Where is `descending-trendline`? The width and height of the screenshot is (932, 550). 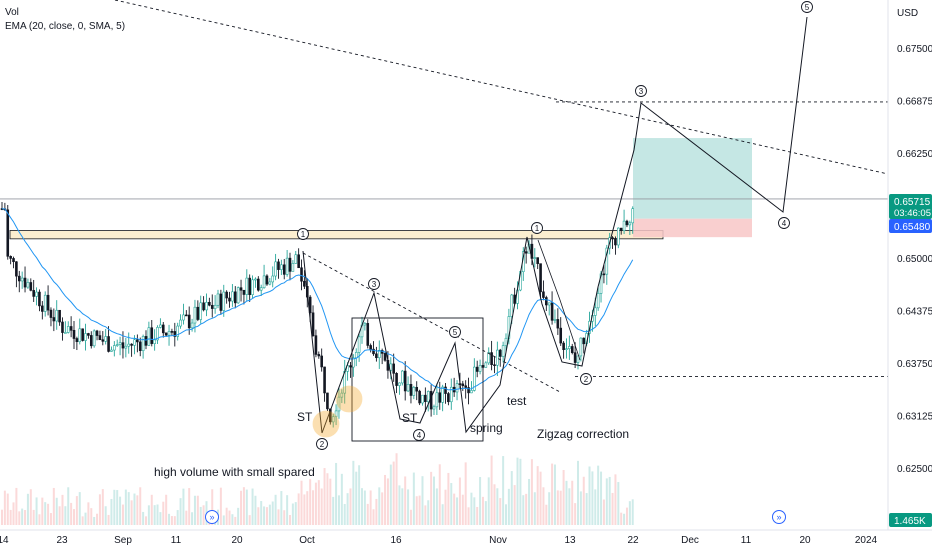 descending-trendline is located at coordinates (431, 322).